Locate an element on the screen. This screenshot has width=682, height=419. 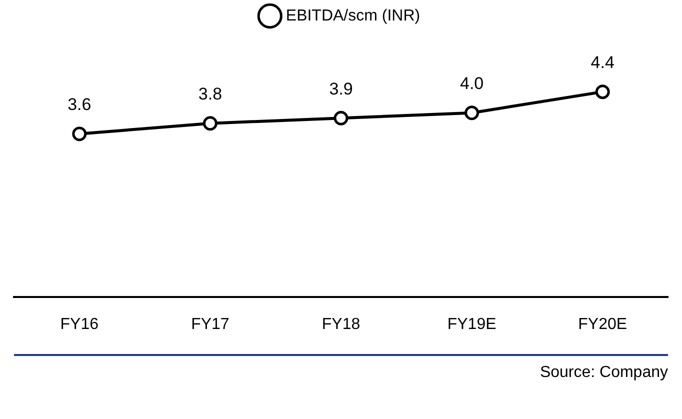
x-tick-label: FY19E is located at coordinates (471, 324).